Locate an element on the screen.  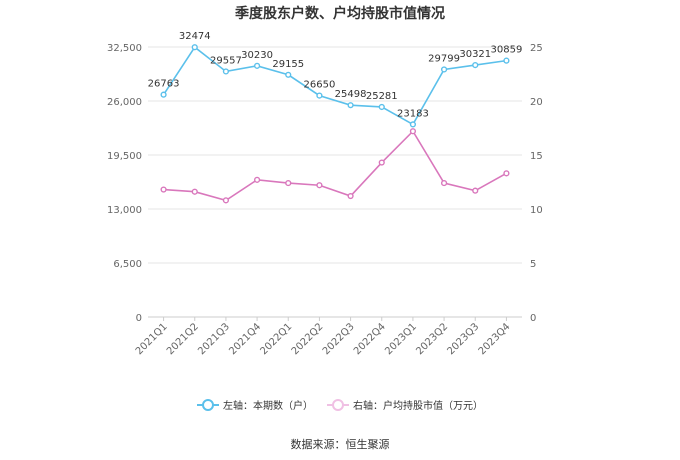
data-label: 30230 is located at coordinates (257, 55).